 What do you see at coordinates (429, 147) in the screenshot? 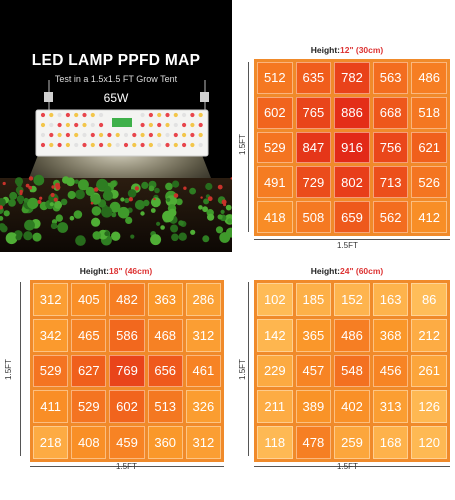
I see `ppfd-cell: 621` at bounding box center [429, 147].